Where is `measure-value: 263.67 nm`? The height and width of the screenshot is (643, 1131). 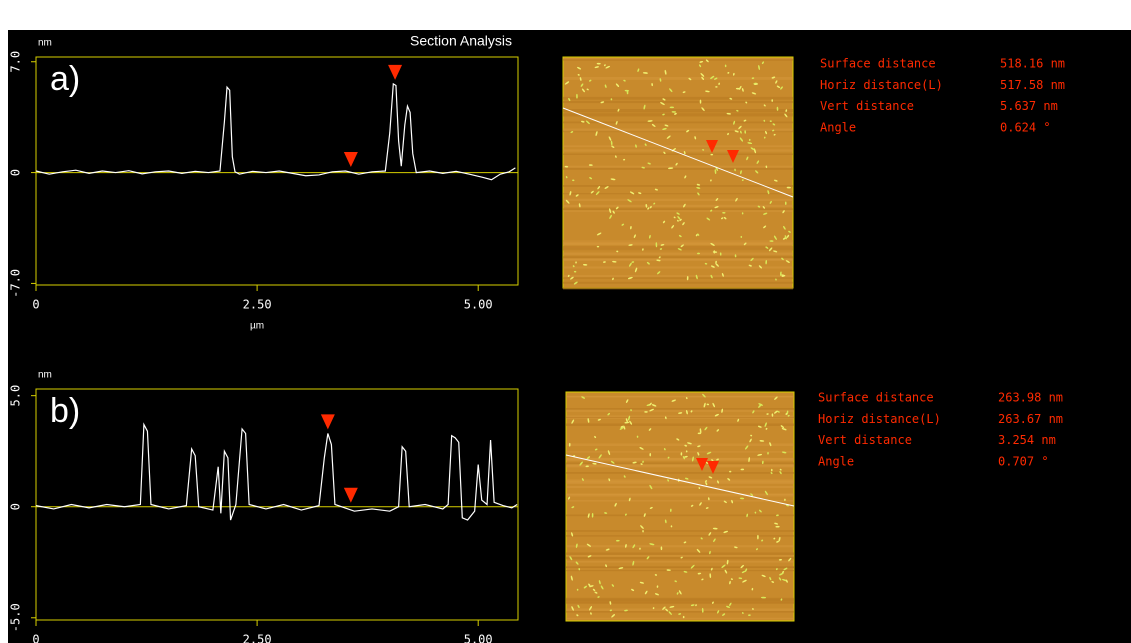 measure-value: 263.67 nm is located at coordinates (1030, 419).